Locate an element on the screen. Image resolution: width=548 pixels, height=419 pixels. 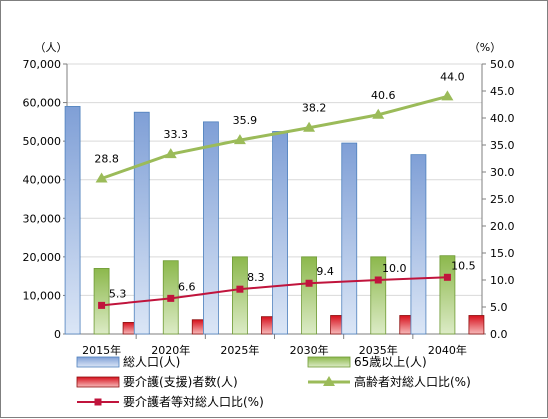
y-right-tick-label: 0.0 is located at coordinates (499, 334).